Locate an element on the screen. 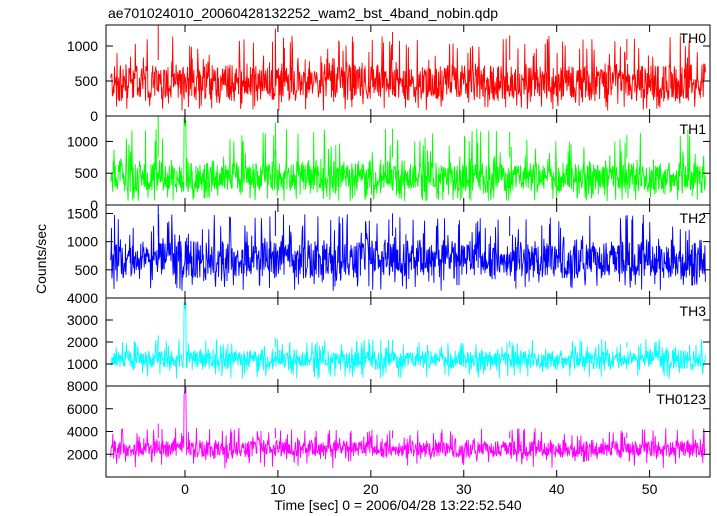 This screenshot has width=717, height=516. series-line-th1 is located at coordinates (408, 159).